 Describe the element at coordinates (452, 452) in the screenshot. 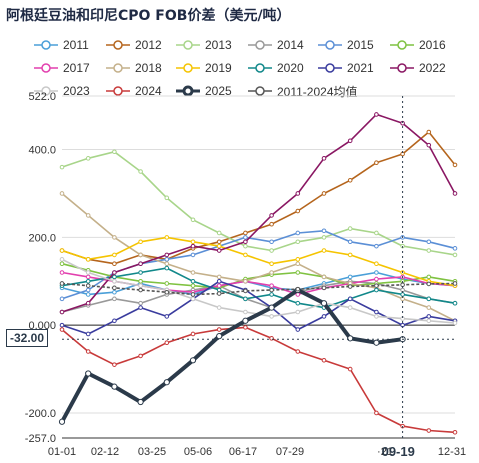

I see `x-tick-label: 12-31` at that location.